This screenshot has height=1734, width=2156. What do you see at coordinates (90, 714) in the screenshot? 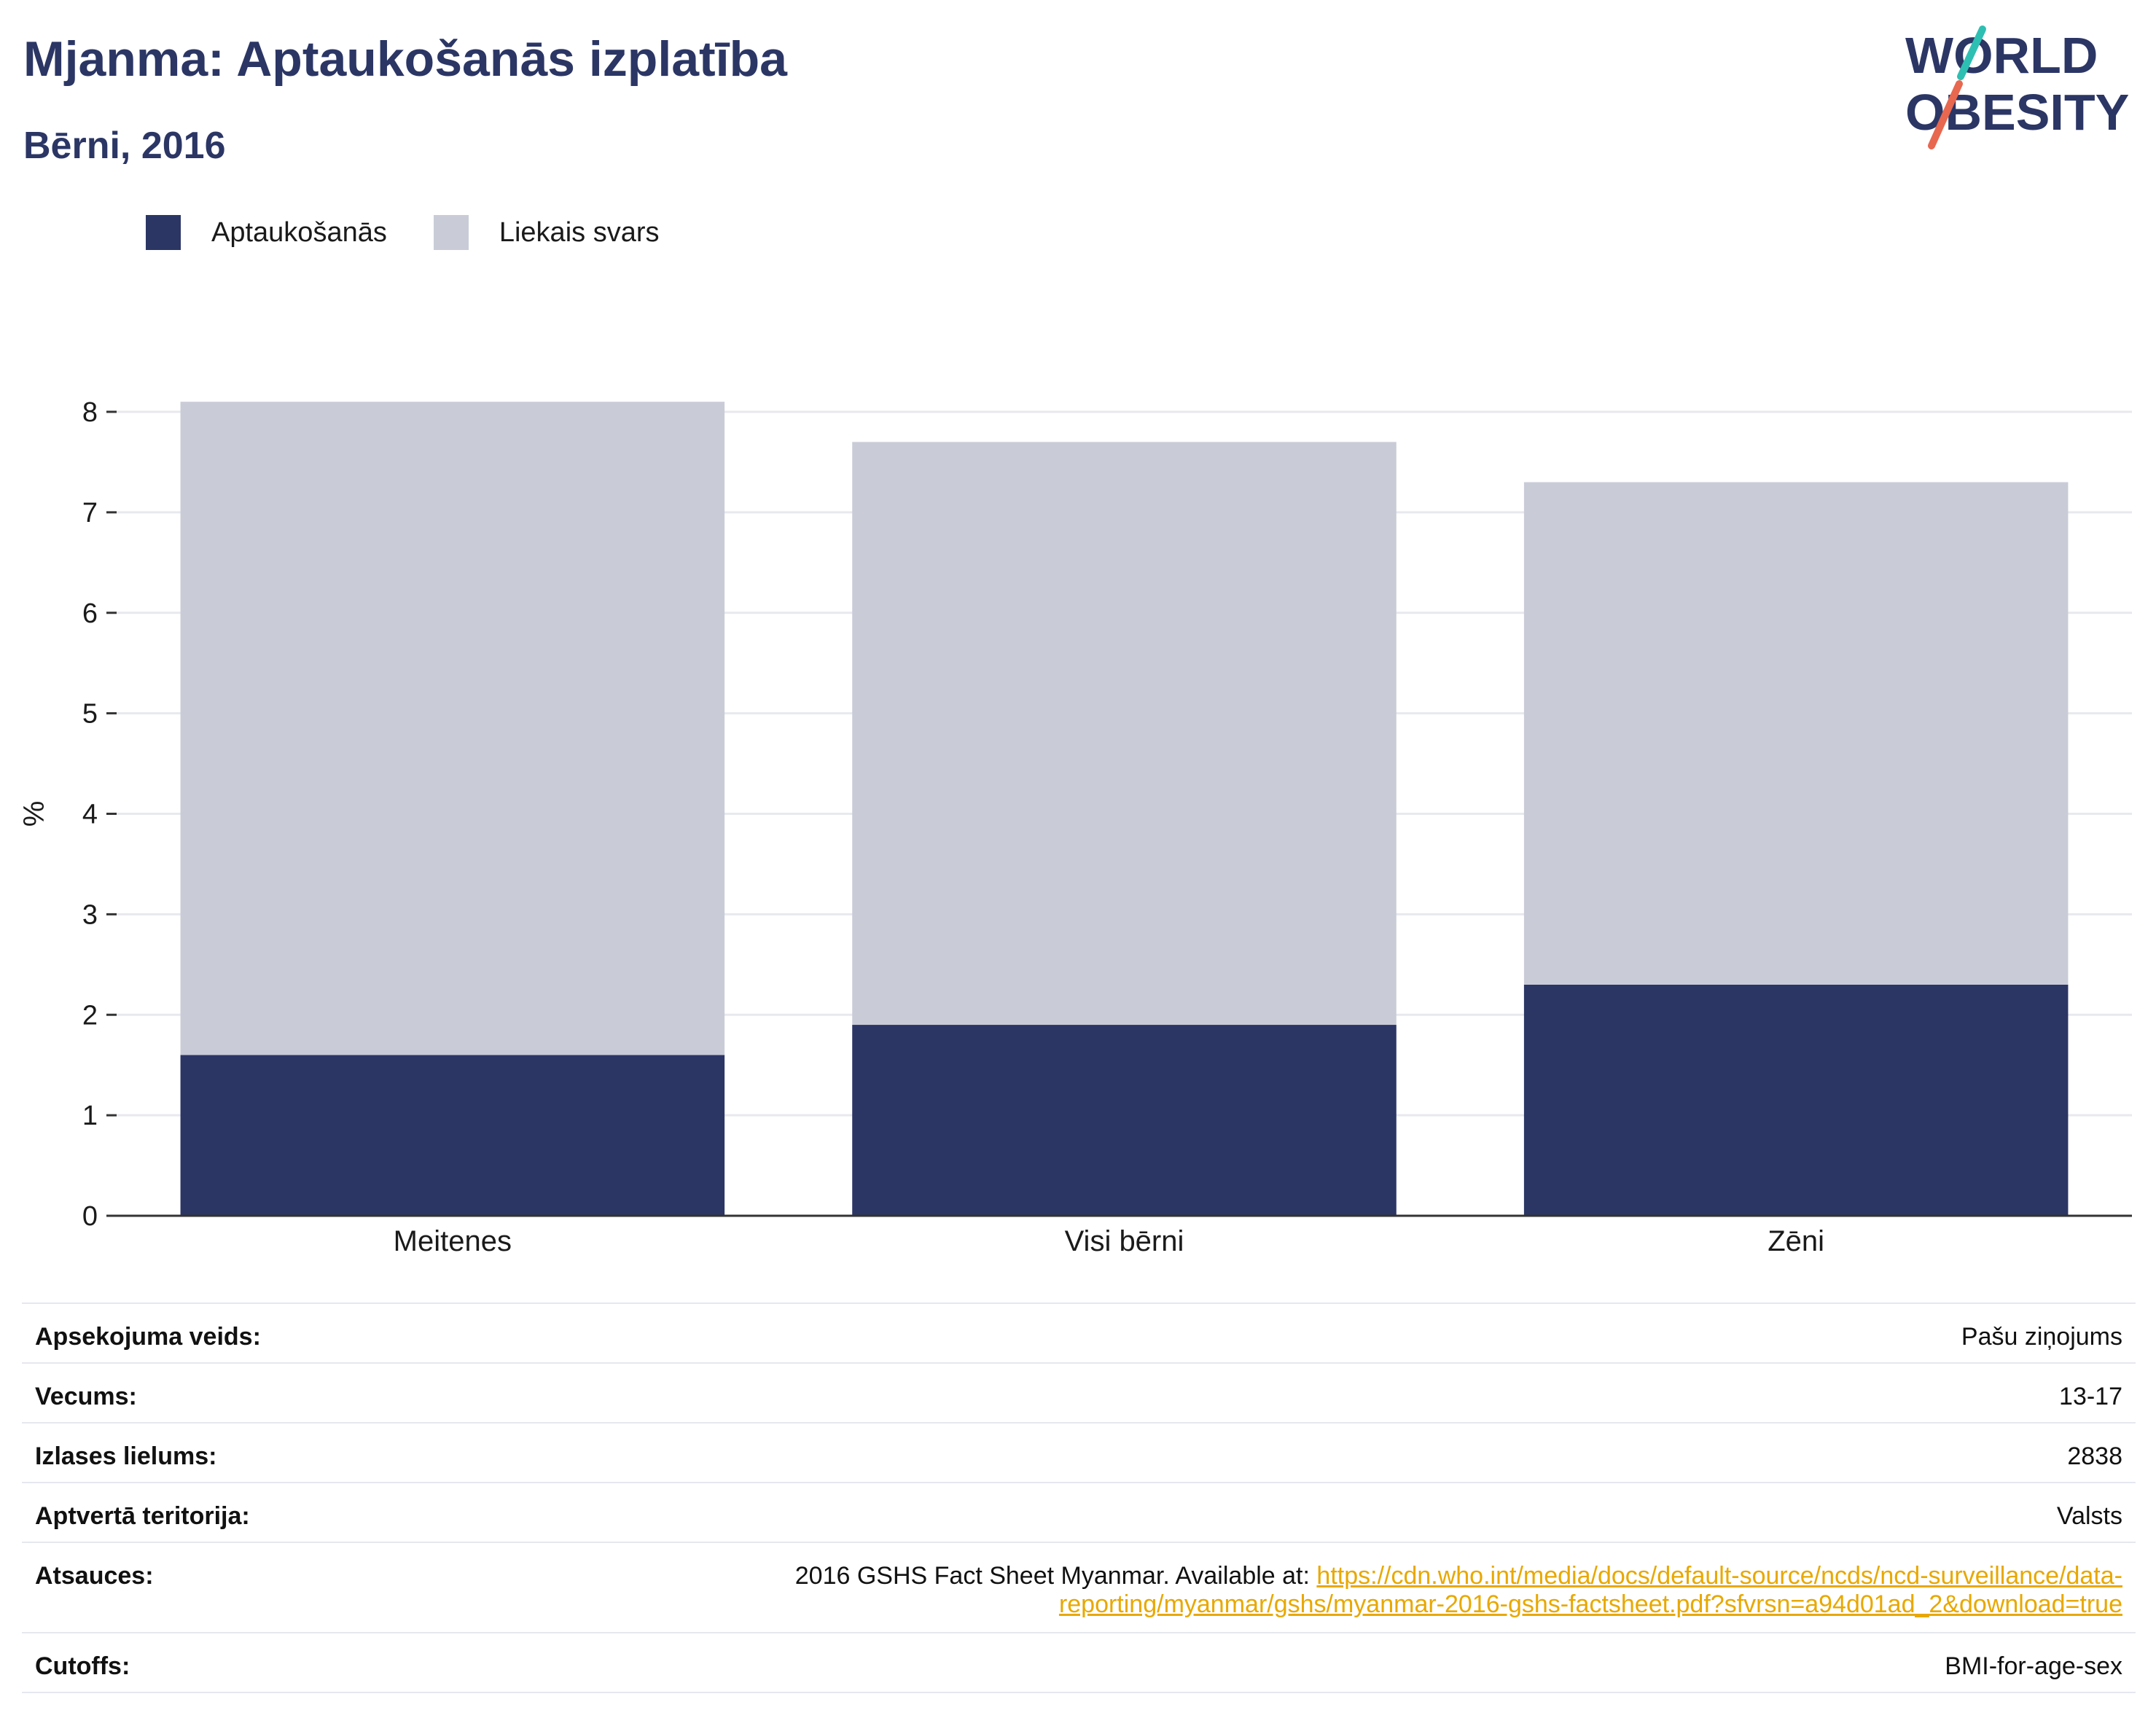
I see `y-tick-label: 5` at bounding box center [90, 714].